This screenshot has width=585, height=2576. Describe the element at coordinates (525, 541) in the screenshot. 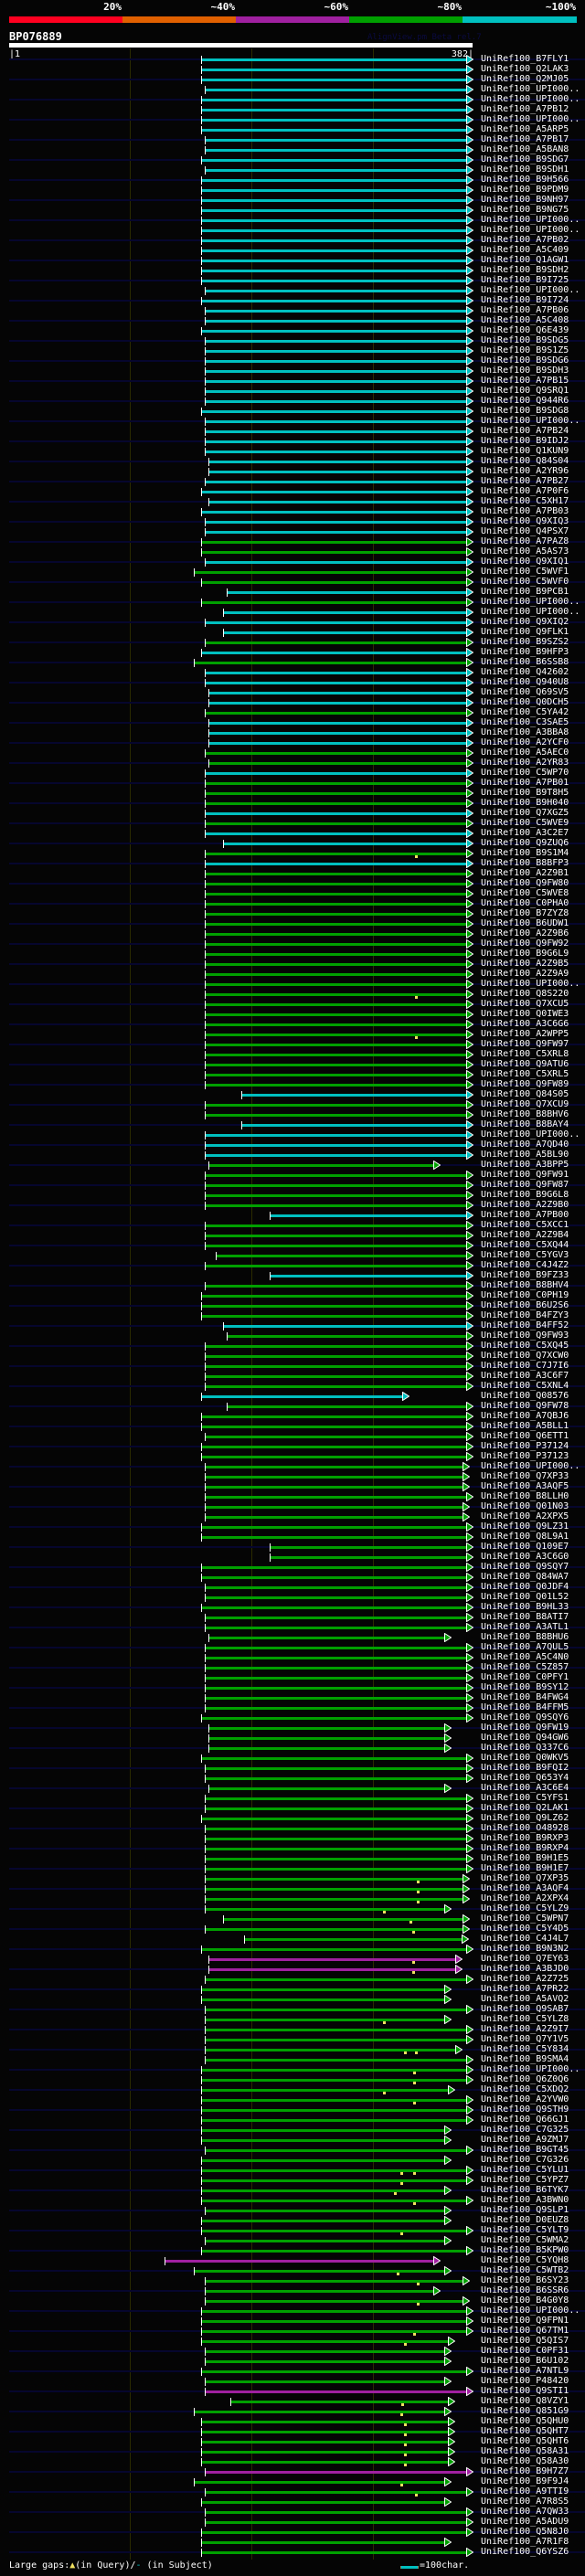

I see `hit-label: UniRef100_A7PAZ8` at that location.